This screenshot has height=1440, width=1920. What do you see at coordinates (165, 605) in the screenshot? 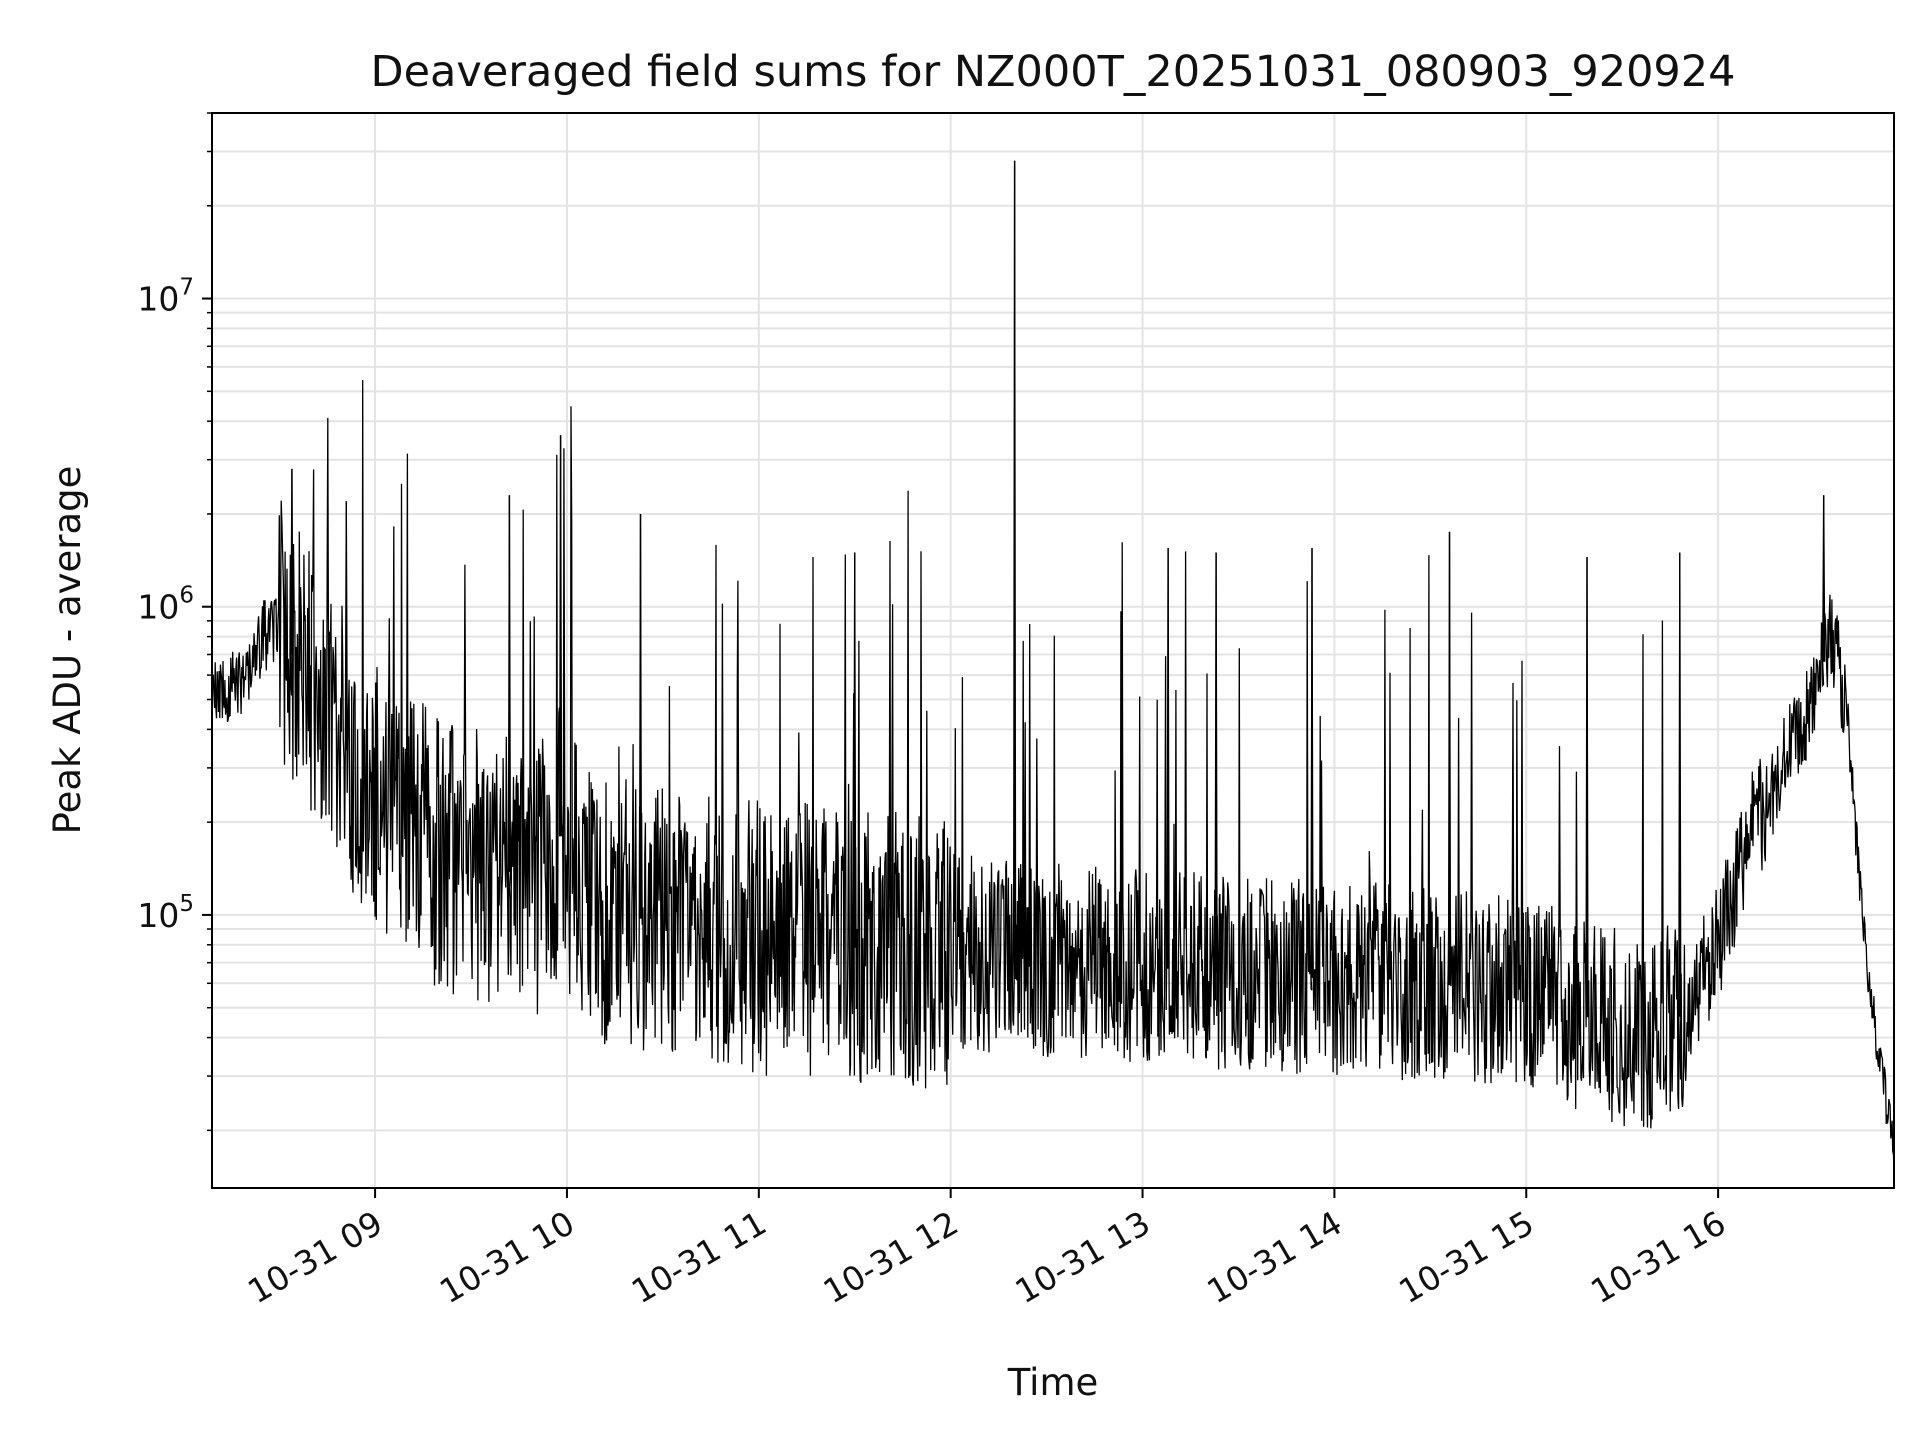
I see `y-tick-label: 10⁶` at bounding box center [165, 605].